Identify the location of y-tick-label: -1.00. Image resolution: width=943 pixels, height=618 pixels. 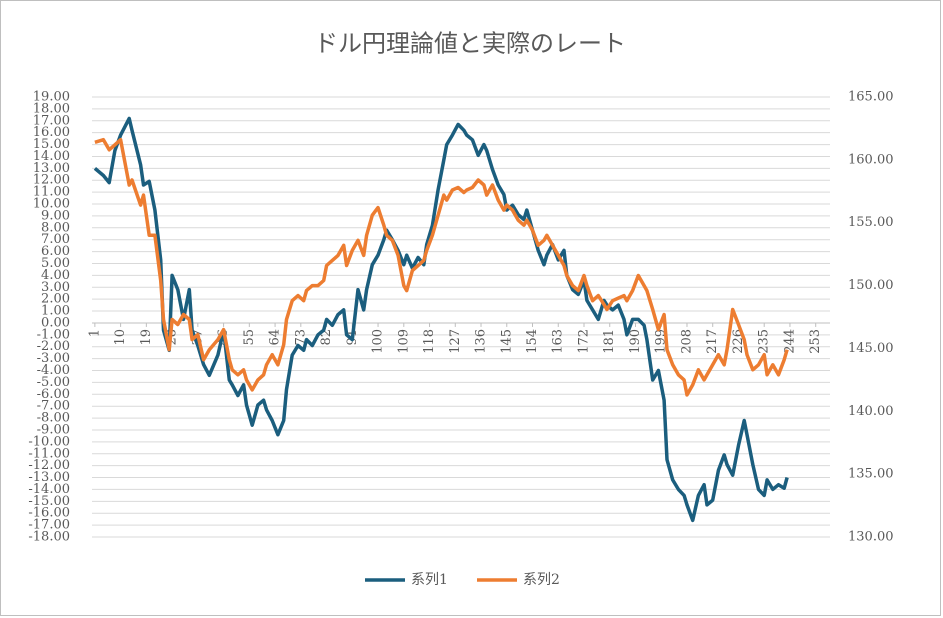
(53, 334).